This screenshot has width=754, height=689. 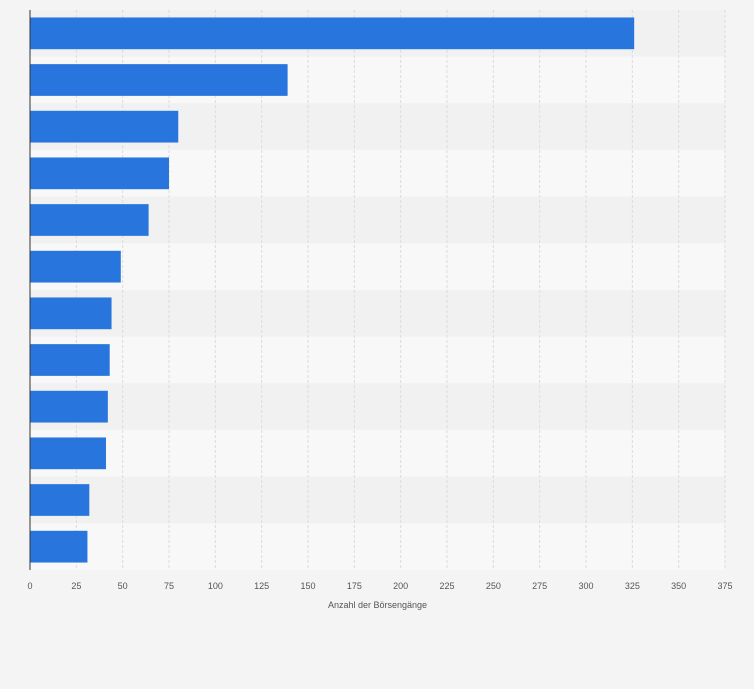 What do you see at coordinates (354, 586) in the screenshot?
I see `x-tick-label: 175` at bounding box center [354, 586].